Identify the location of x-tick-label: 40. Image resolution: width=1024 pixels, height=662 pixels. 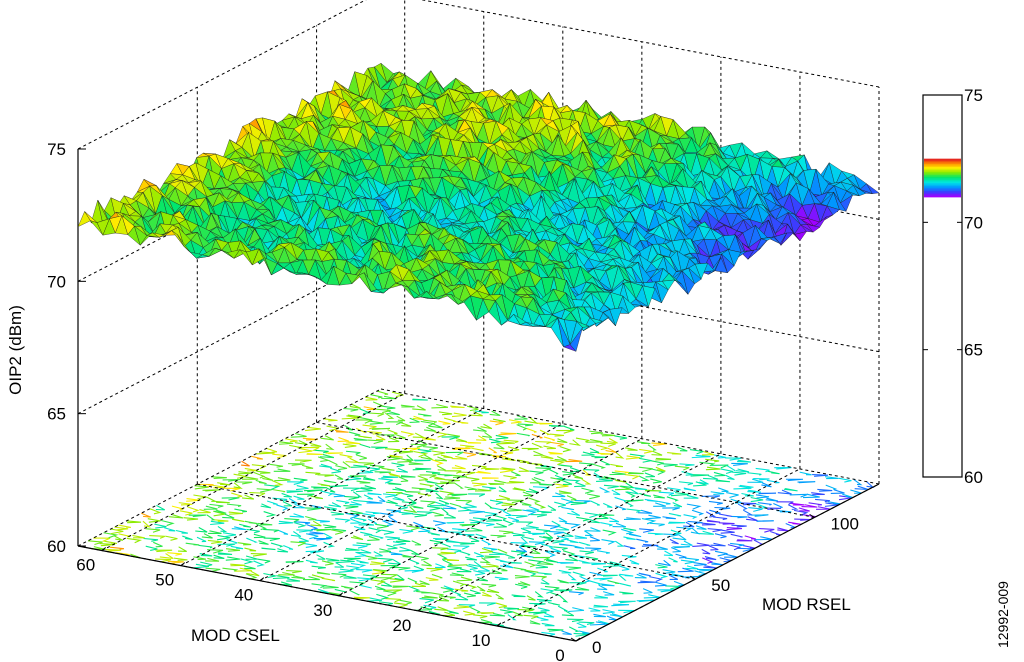
(243, 595).